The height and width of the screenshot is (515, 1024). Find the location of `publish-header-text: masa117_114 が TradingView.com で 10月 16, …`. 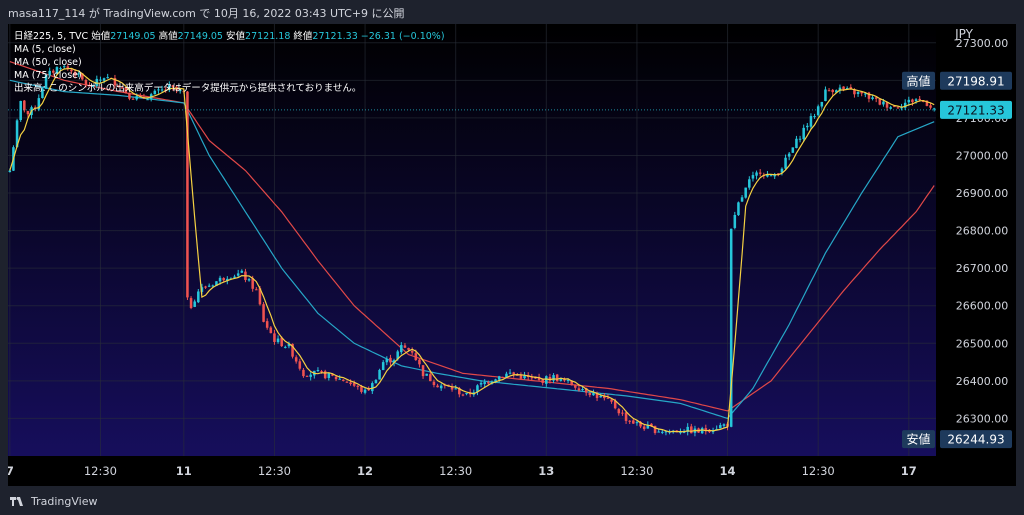

publish-header-text: masa117_114 が TradingView.com で 10月 16, … is located at coordinates (206, 13).